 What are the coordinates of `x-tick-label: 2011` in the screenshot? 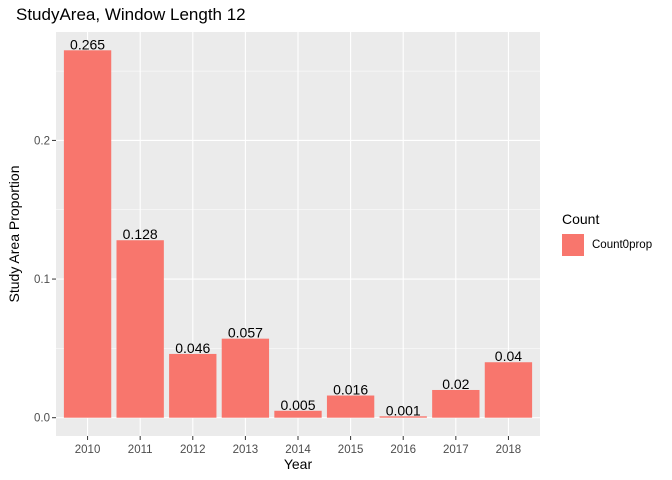 It's located at (140, 450).